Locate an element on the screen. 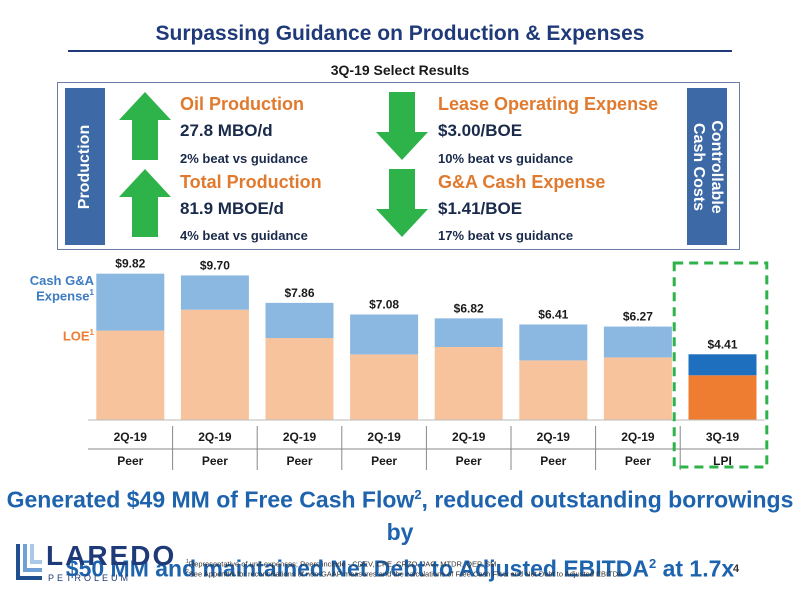 This screenshot has height=600, width=800. ga-value: $1.41/BOE is located at coordinates (480, 208).